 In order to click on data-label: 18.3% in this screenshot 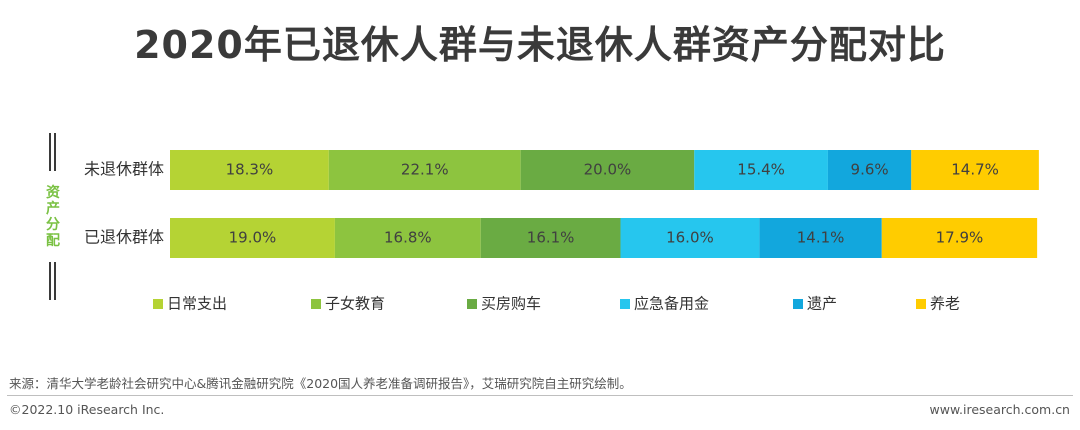, I will do `click(250, 170)`.